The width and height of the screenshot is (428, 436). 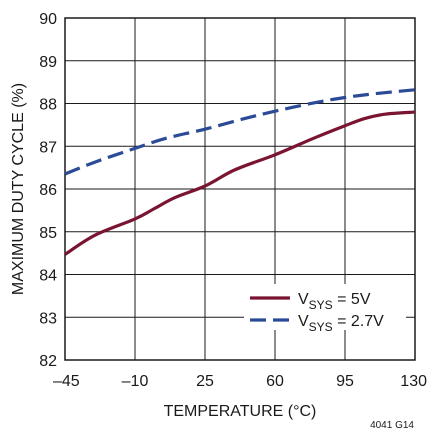 I want to click on y-tick-label: 87, so click(x=48, y=147).